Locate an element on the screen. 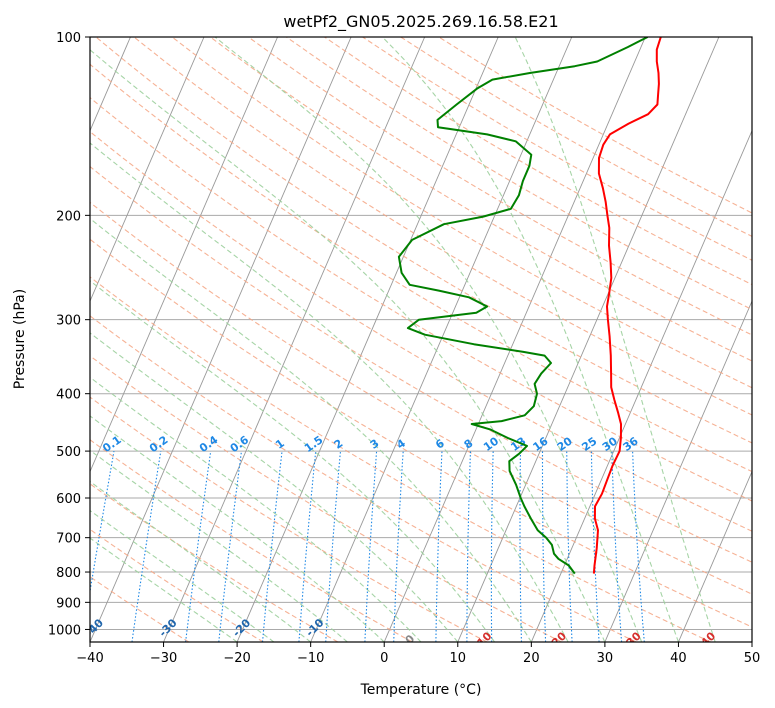  y-tick-label: 100 is located at coordinates (68, 38).